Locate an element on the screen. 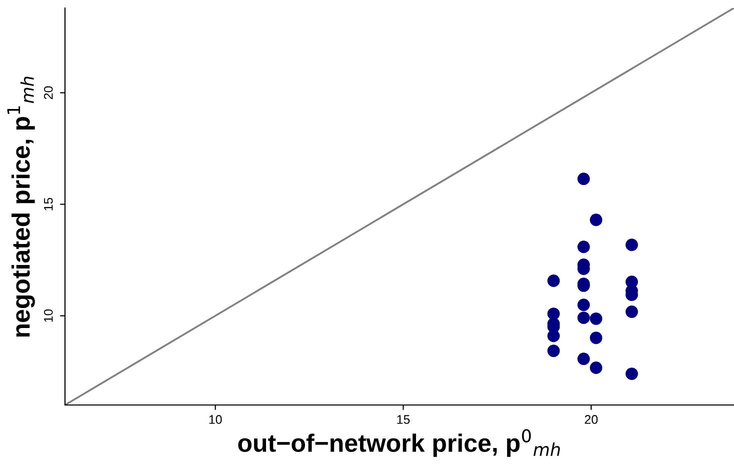 This screenshot has height=464, width=734. y-tick-label: 15 is located at coordinates (48, 204).